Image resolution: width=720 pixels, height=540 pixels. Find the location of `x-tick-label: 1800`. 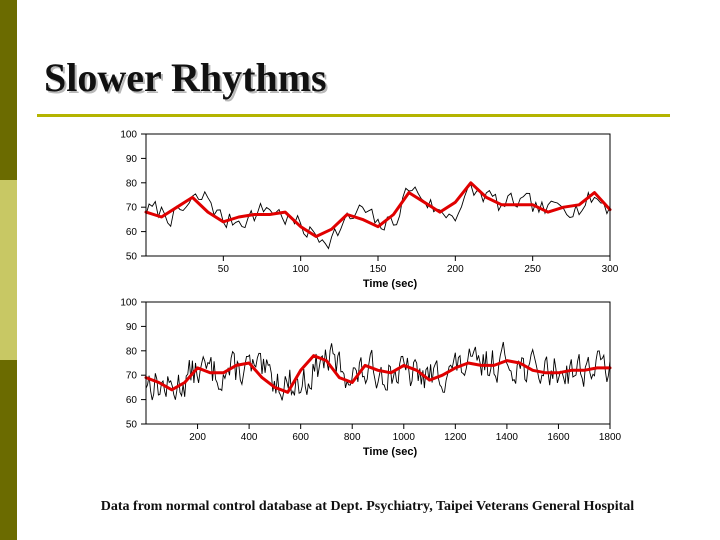

x-tick-label: 1800 is located at coordinates (610, 437).